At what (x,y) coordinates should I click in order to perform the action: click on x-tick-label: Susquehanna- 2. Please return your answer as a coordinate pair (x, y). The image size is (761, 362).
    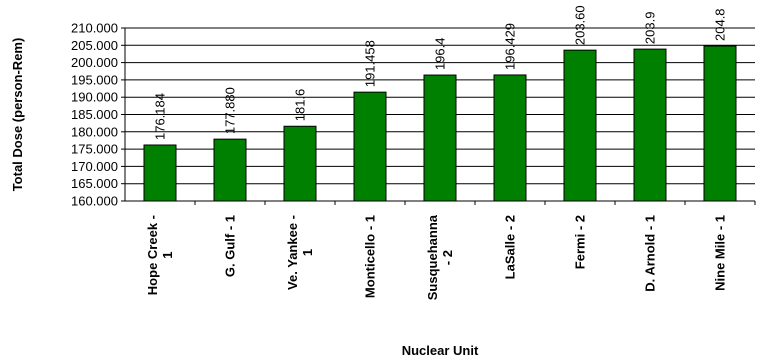
    Looking at the image, I should click on (440, 257).